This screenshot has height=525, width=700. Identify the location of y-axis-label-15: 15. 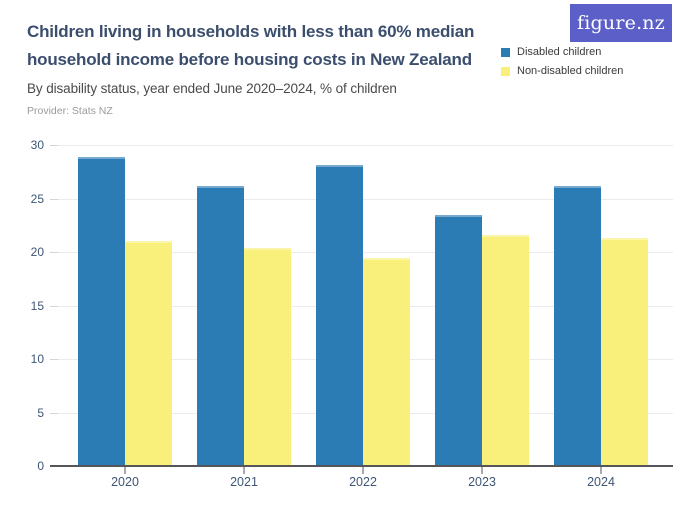
(37, 306).